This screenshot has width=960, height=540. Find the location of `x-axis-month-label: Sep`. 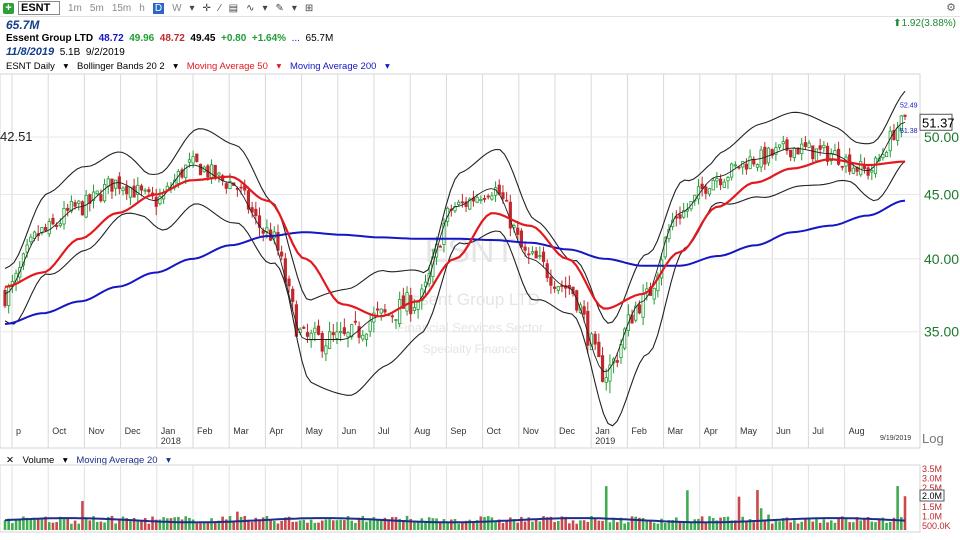

x-axis-month-label: Sep is located at coordinates (458, 431).